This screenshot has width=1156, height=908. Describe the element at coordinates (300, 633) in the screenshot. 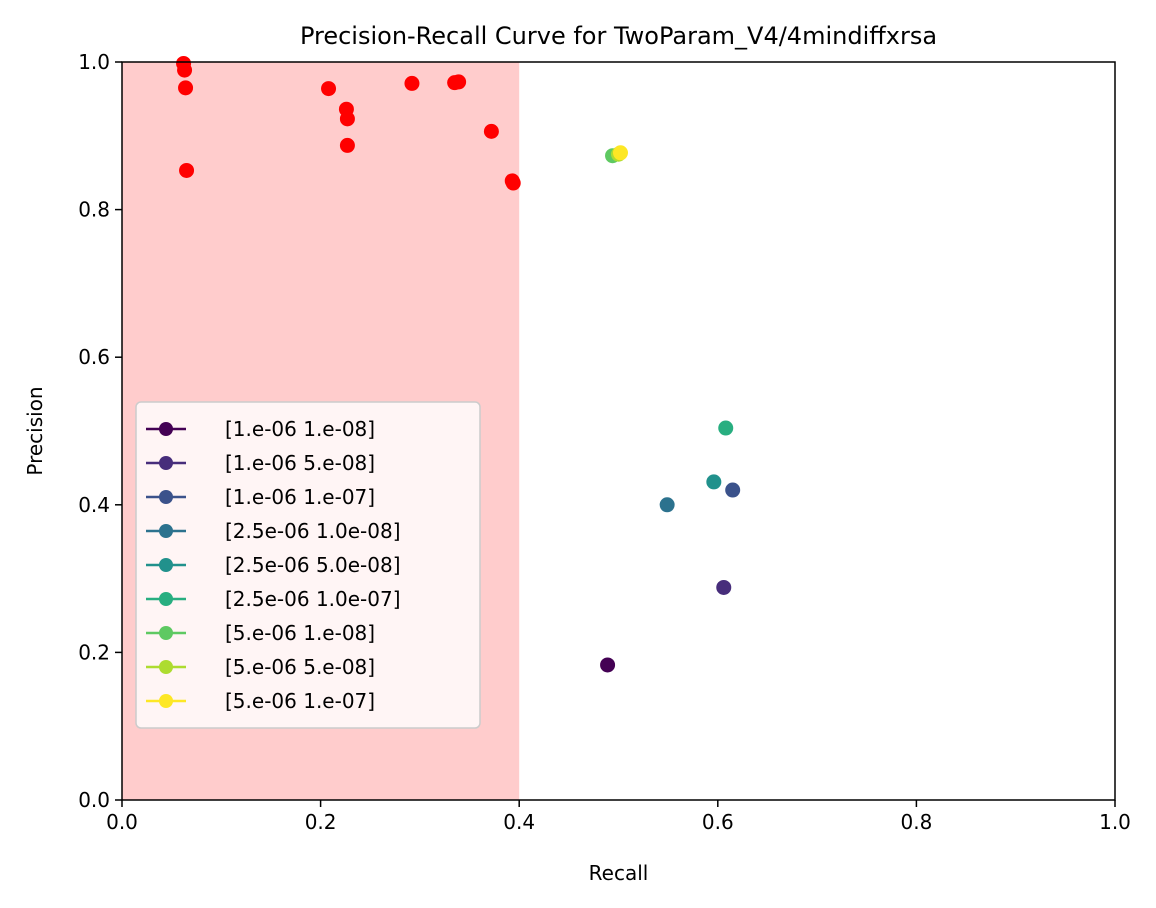

I see `legend-label: [5.e-06 1.e-08]` at that location.